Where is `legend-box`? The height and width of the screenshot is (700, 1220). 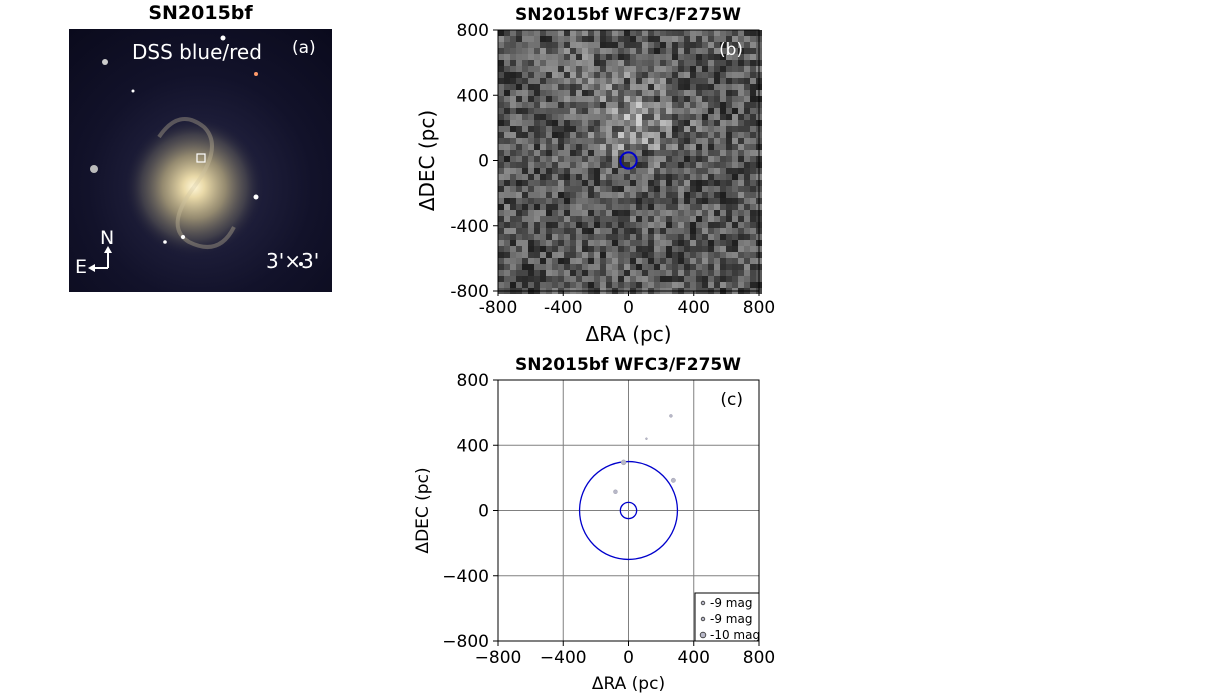
legend-box is located at coordinates (727, 617).